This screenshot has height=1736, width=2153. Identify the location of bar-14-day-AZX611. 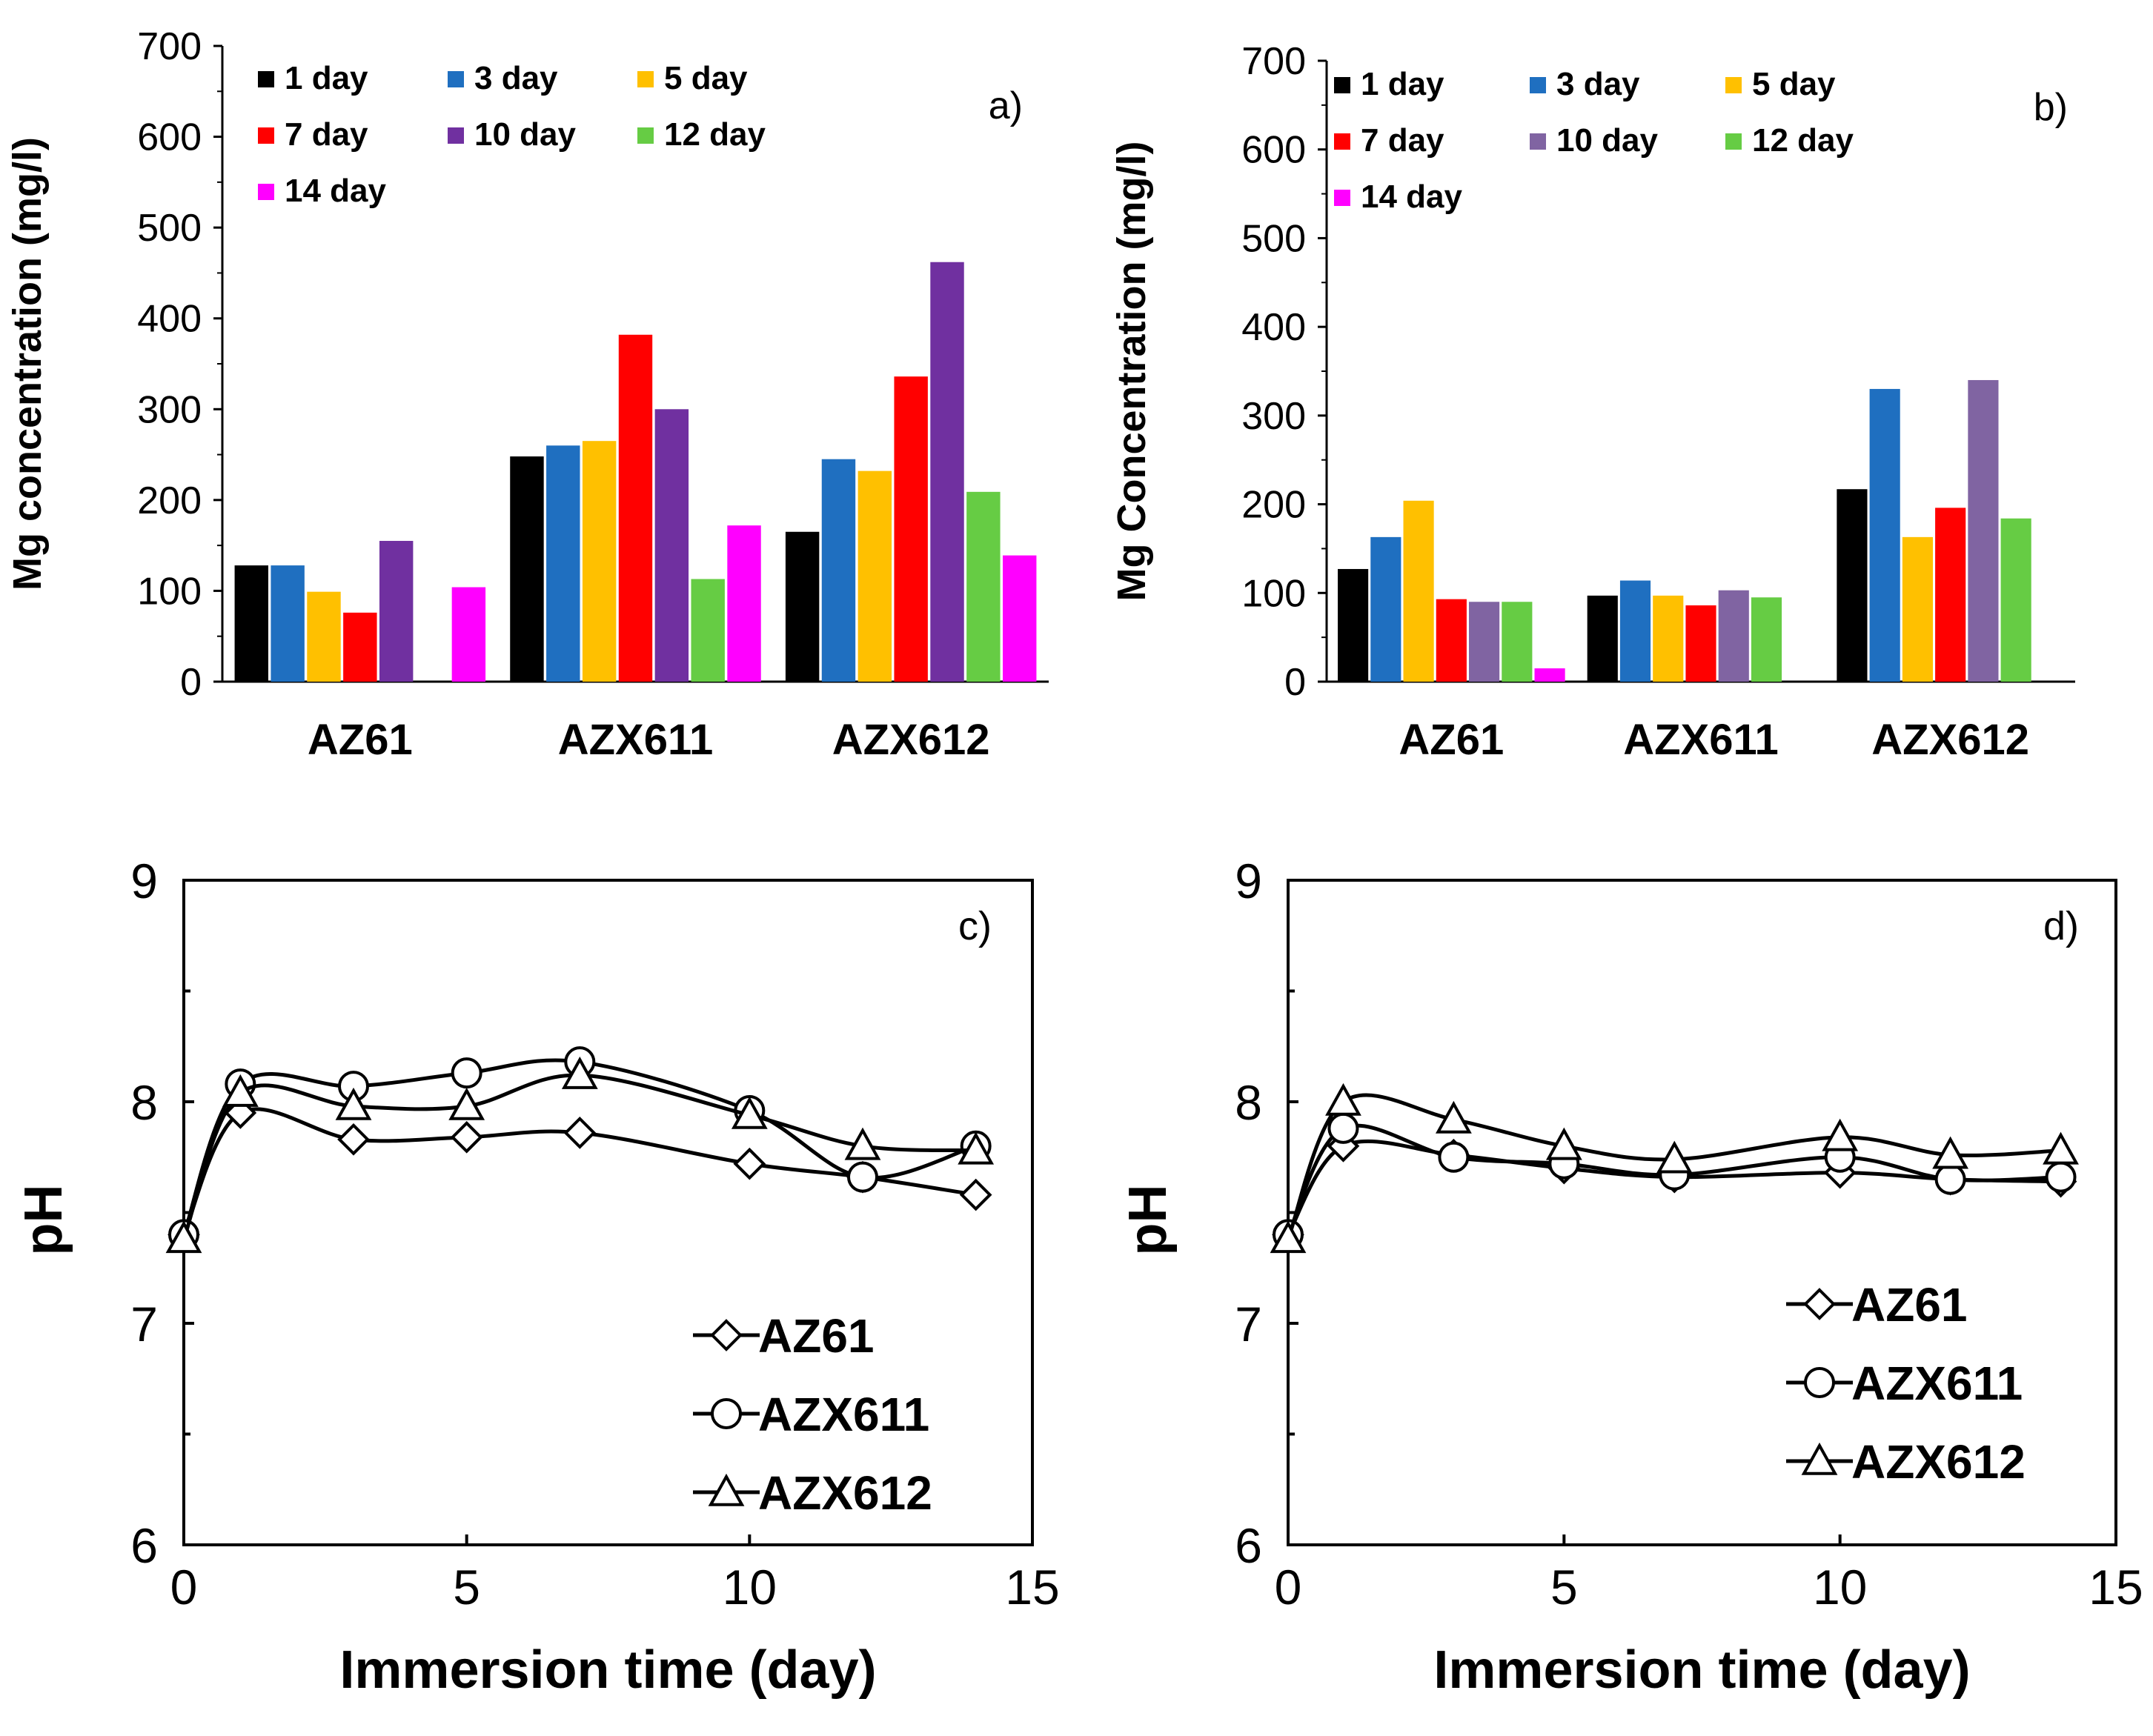
(744, 603).